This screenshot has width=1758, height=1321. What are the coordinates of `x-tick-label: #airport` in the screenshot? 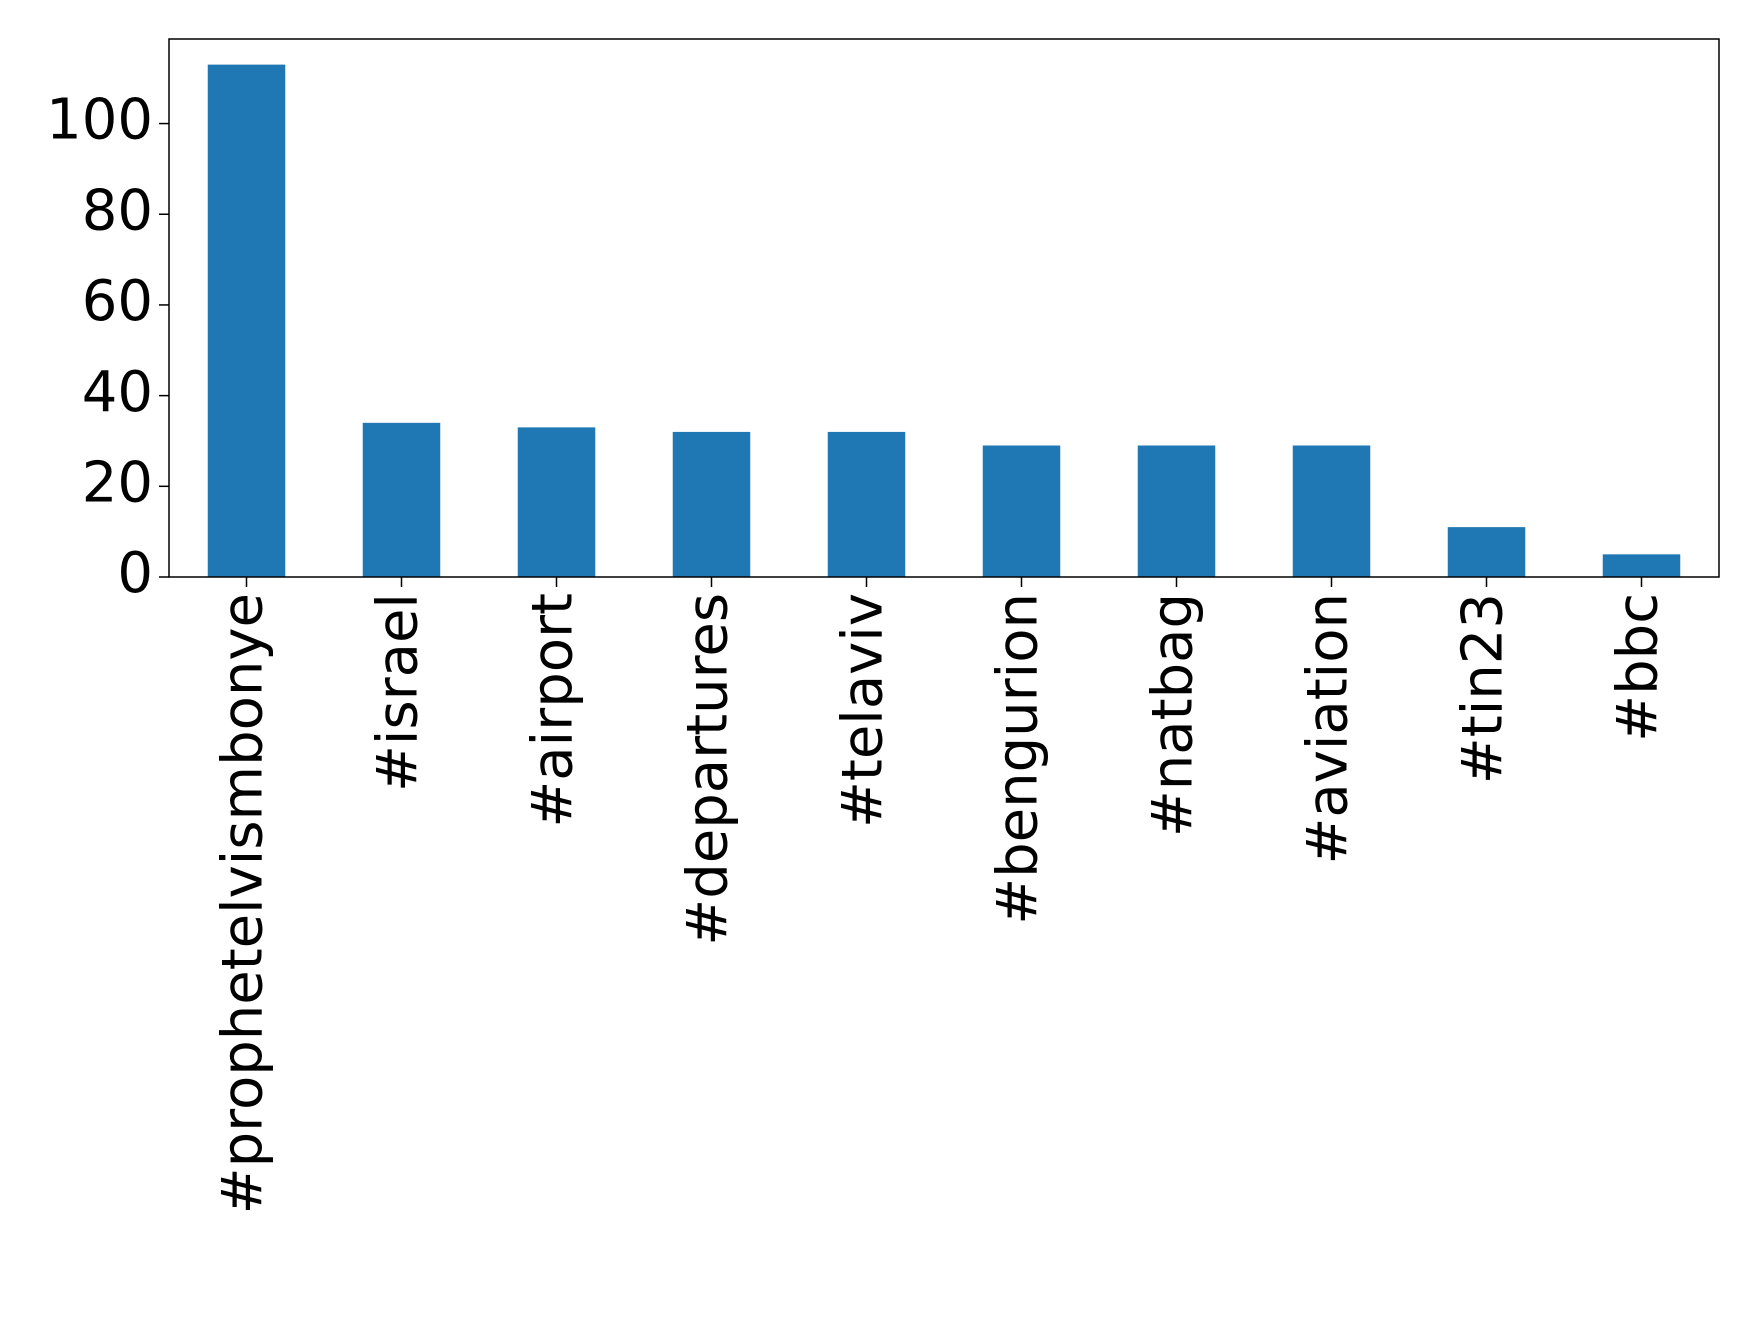 It's located at (553, 710).